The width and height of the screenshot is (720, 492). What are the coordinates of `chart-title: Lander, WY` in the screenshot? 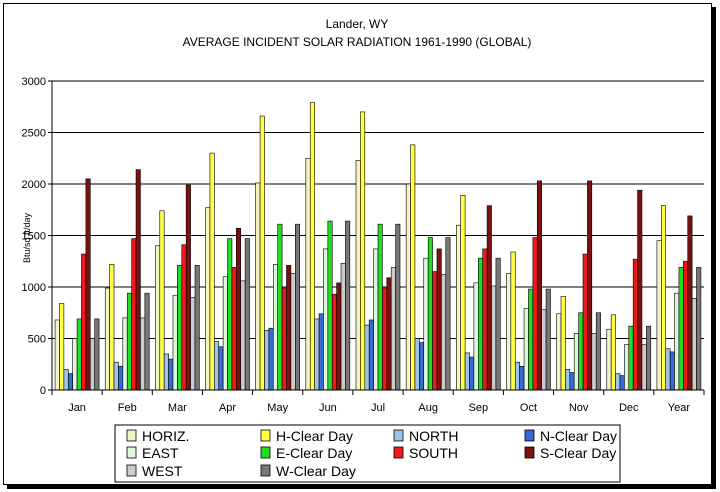 It's located at (357, 24).